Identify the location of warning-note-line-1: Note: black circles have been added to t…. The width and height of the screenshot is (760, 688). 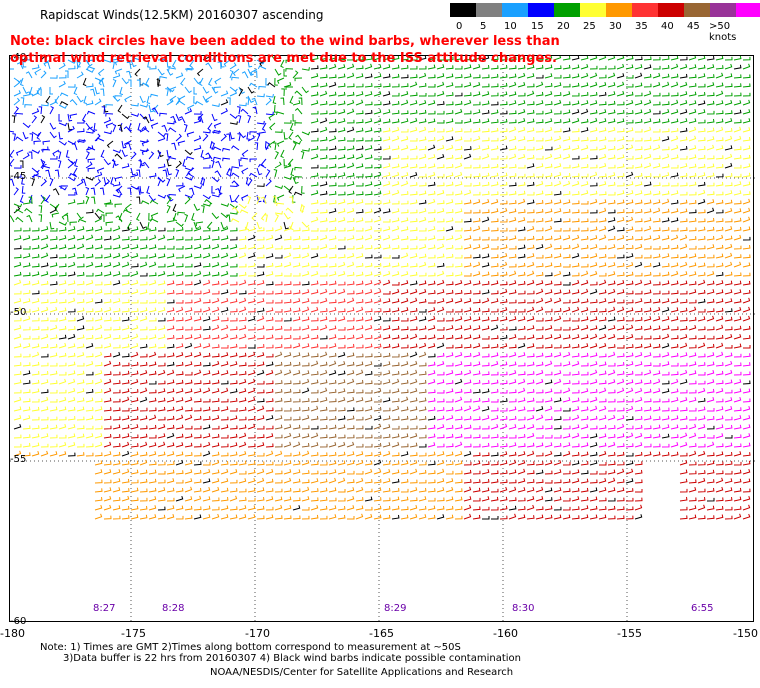
(285, 41).